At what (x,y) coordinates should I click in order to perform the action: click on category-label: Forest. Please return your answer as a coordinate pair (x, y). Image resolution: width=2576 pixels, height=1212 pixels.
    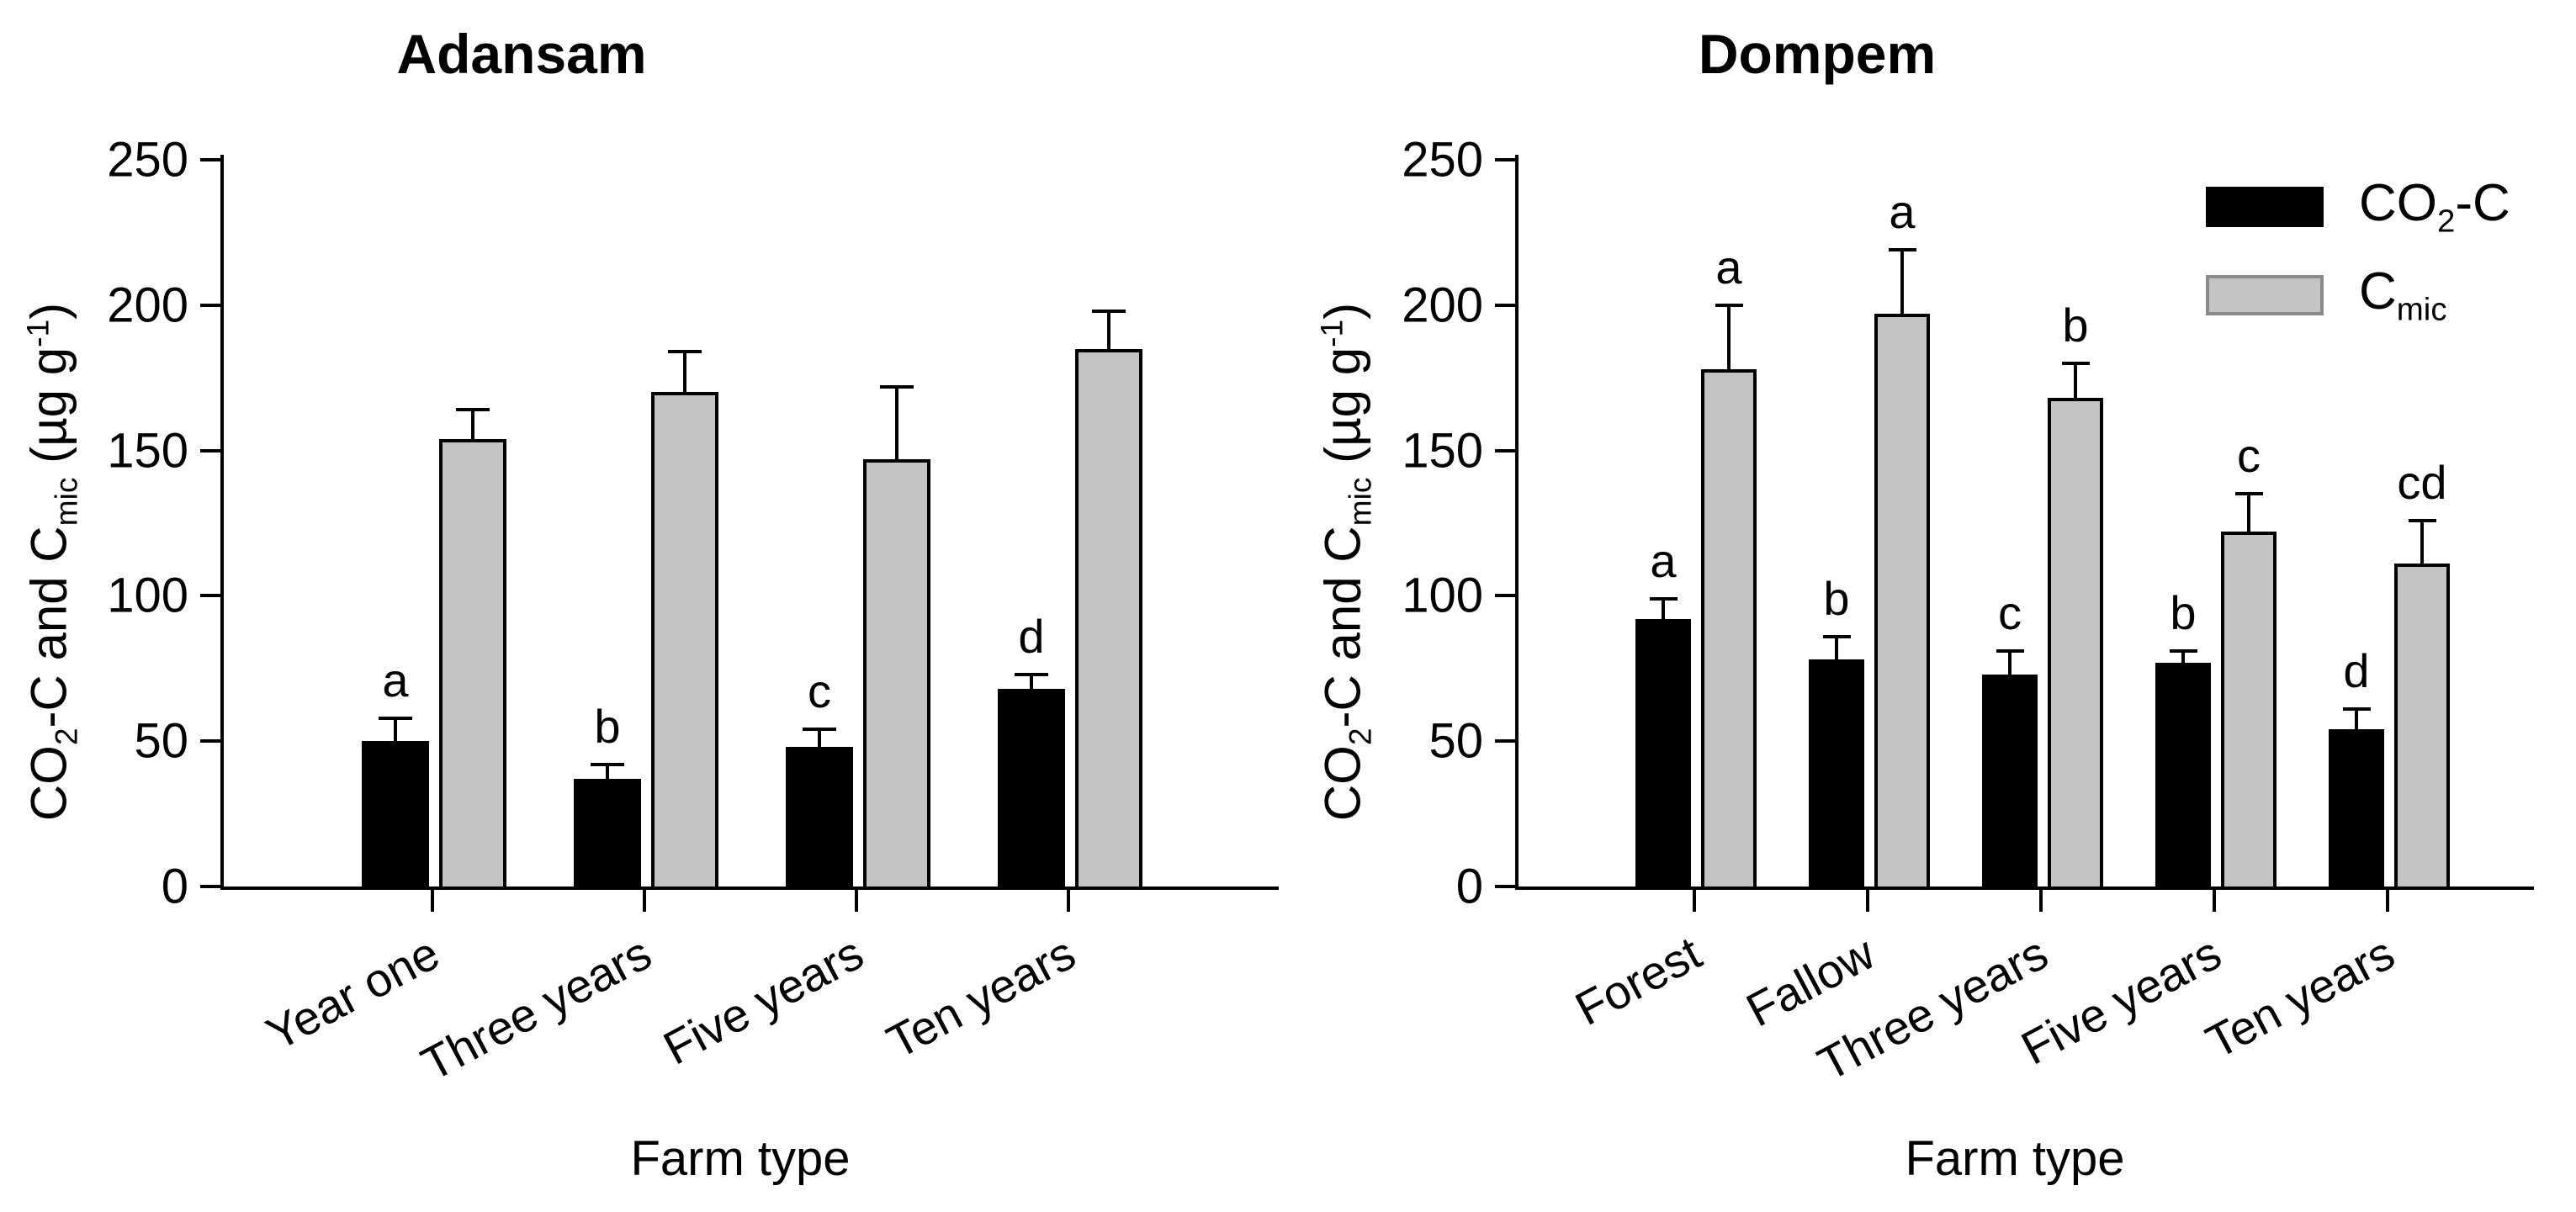
    Looking at the image, I should click on (1638, 980).